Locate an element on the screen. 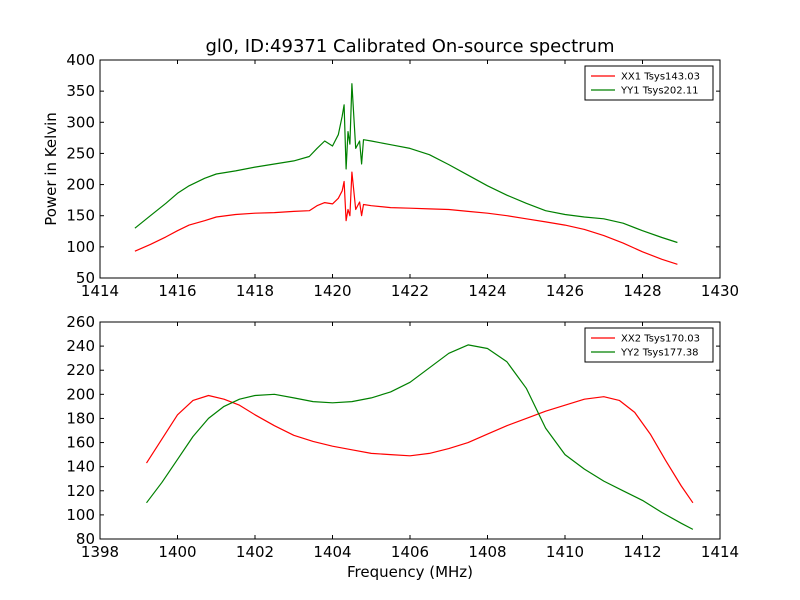  y-tick-label: 150 is located at coordinates (80, 216).